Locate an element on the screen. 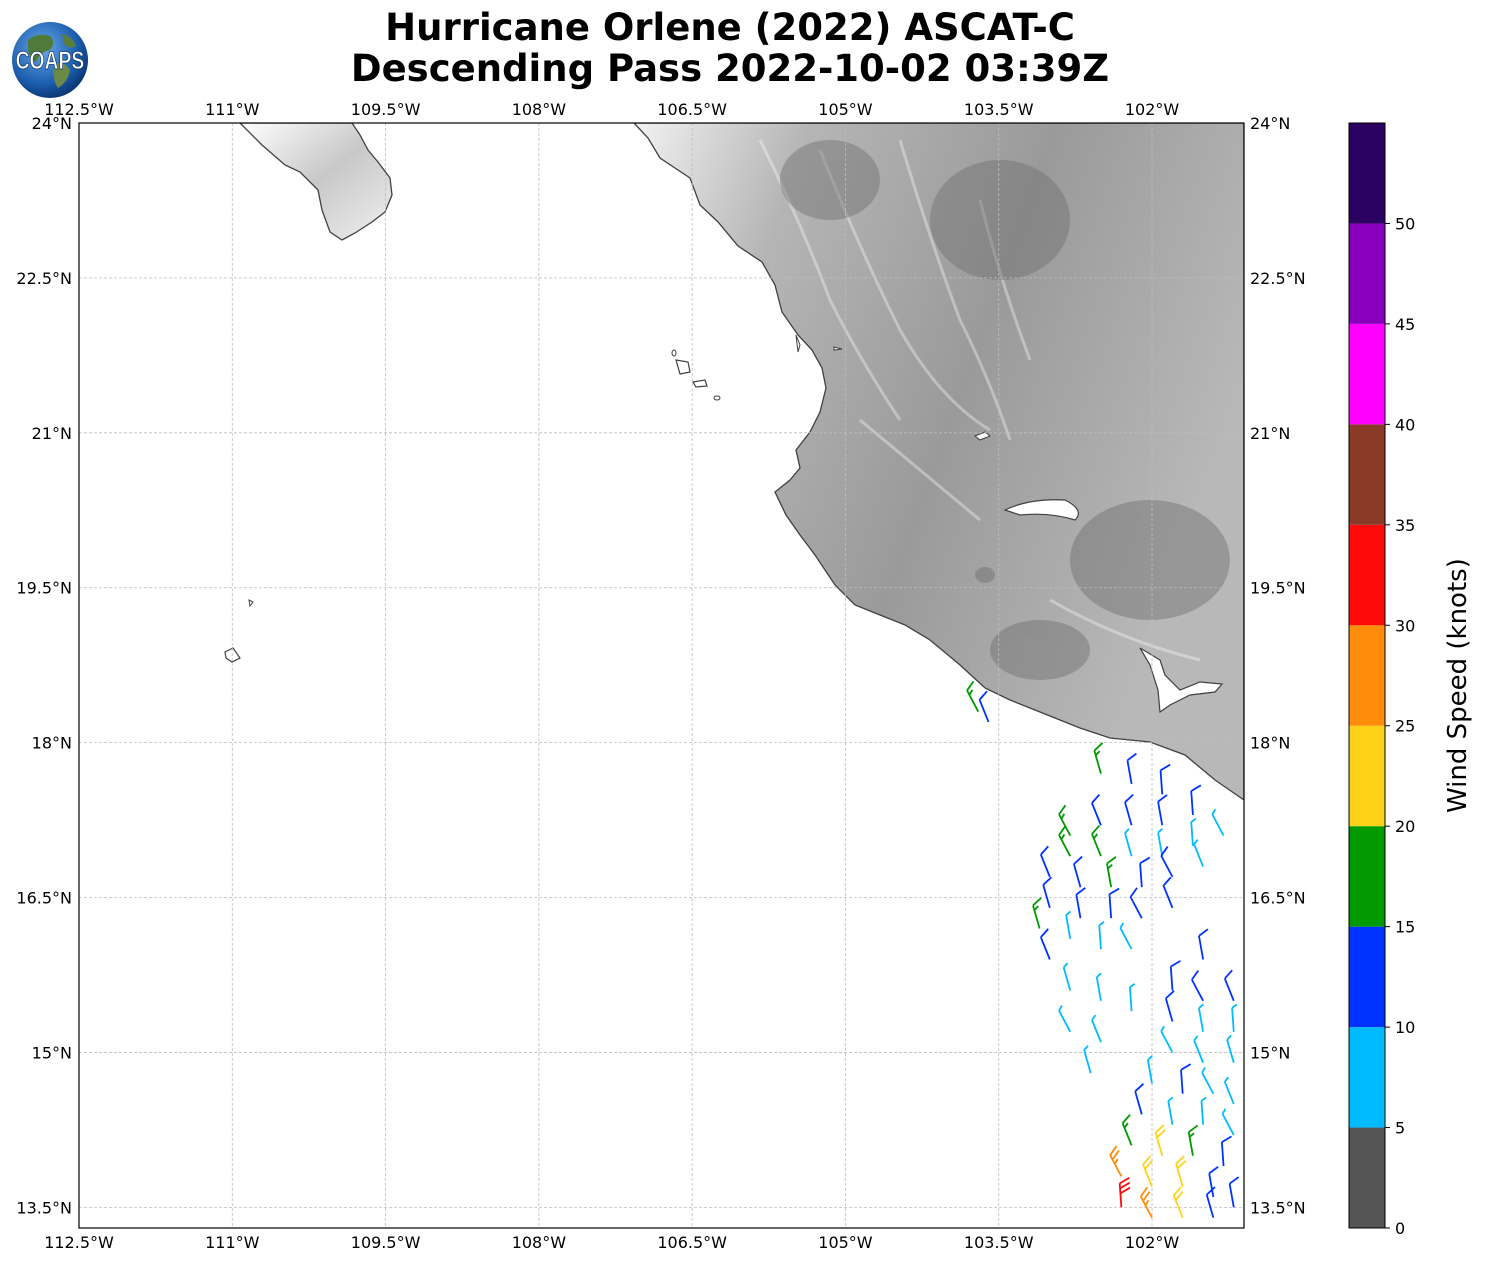 This screenshot has height=1264, width=1485. lat-tick-label-right: 22.5°N is located at coordinates (1278, 278).